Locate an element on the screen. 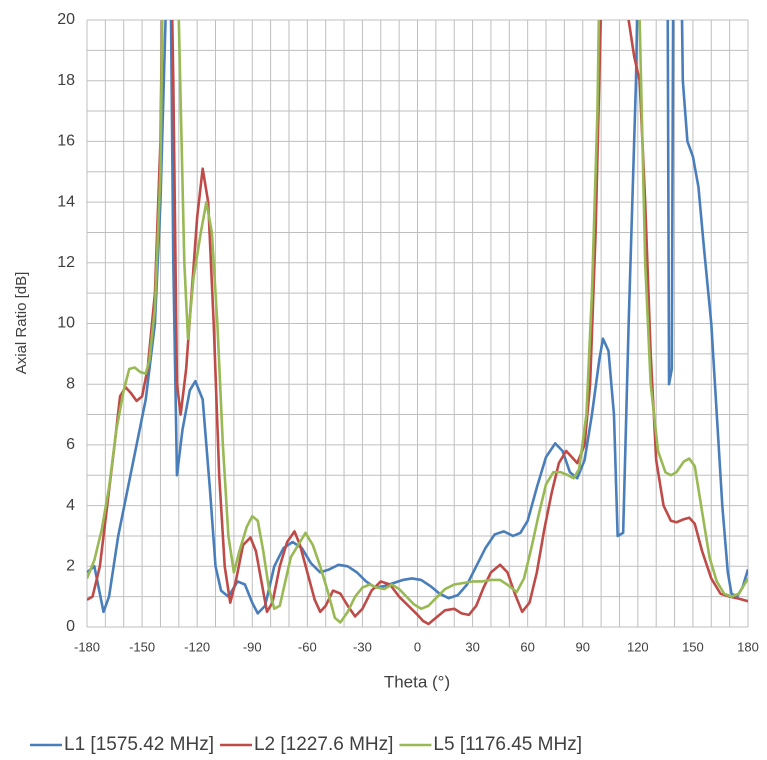 The height and width of the screenshot is (760, 767). x-tick-label: -90 is located at coordinates (252, 646).